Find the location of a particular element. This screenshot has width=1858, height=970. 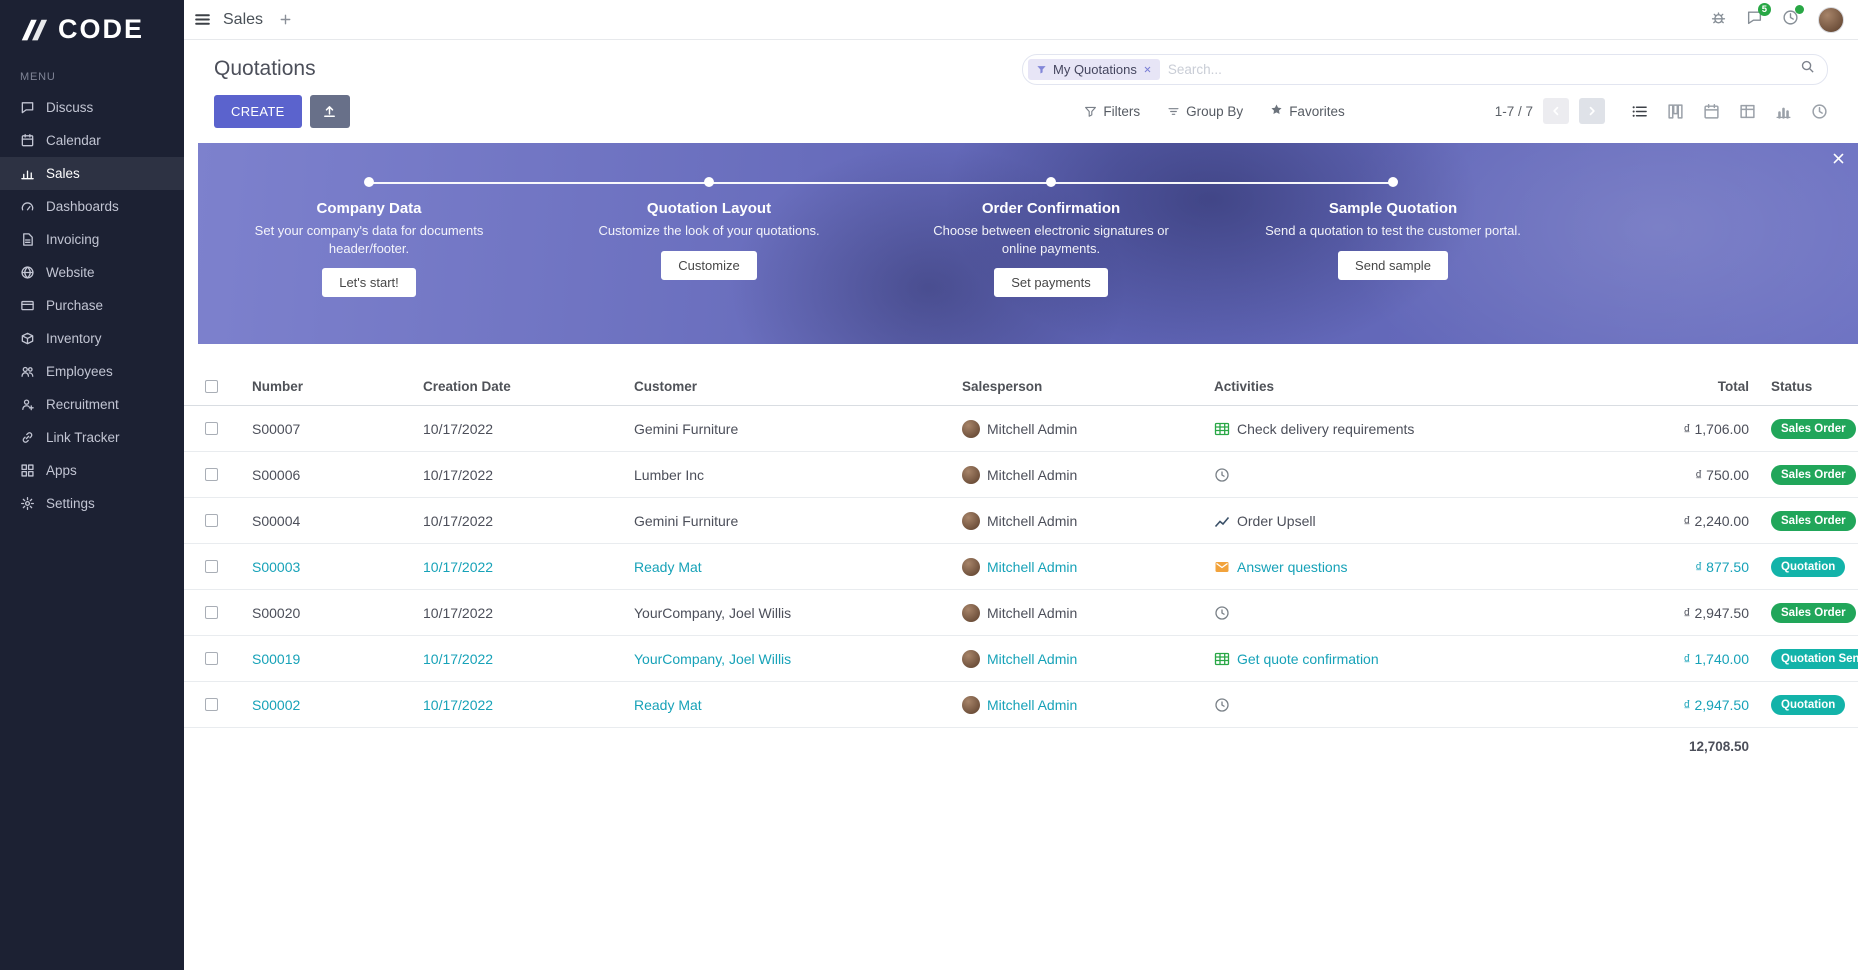

plus-icon is located at coordinates (285, 19).